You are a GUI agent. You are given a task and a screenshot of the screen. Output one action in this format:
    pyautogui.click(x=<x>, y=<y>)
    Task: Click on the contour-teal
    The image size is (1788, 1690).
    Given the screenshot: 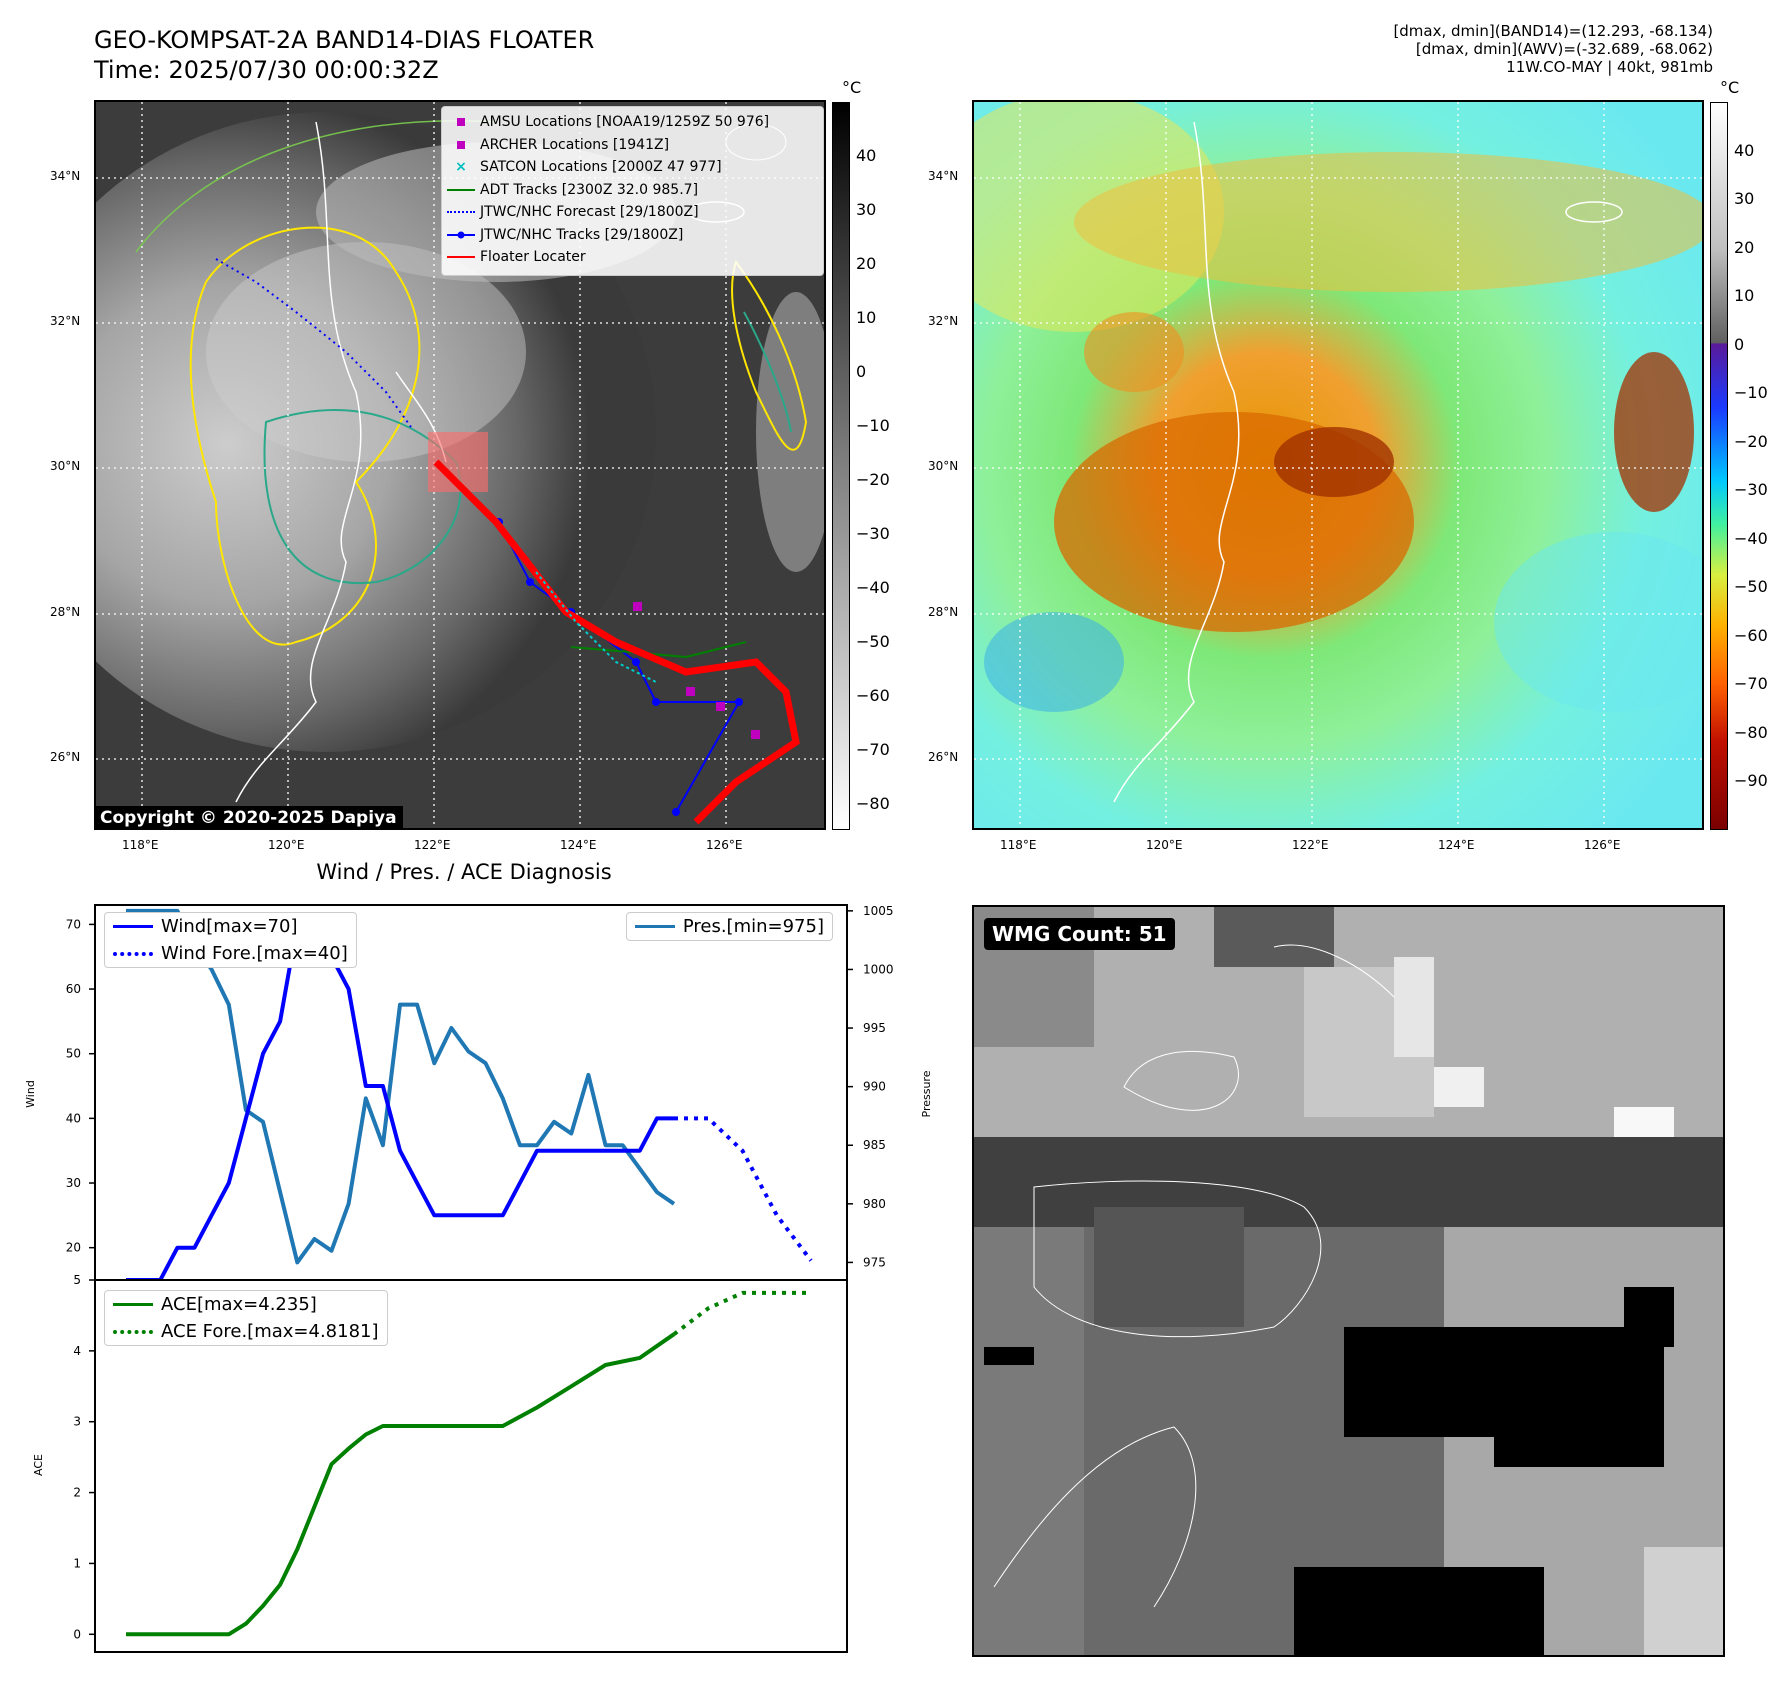 What is the action you would take?
    pyautogui.click(x=362, y=497)
    